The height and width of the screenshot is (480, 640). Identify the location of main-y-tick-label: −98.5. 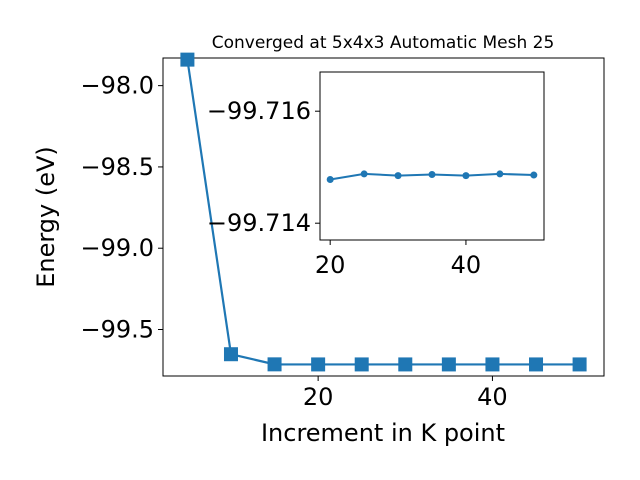
(117, 167).